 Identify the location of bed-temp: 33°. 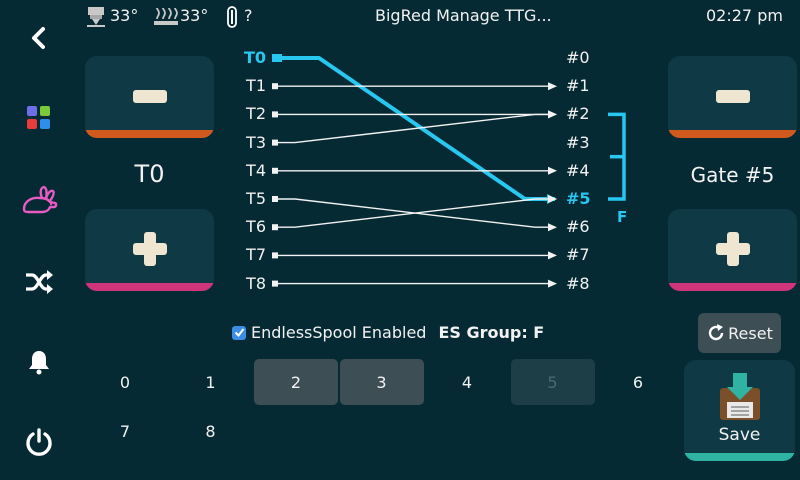
(194, 15).